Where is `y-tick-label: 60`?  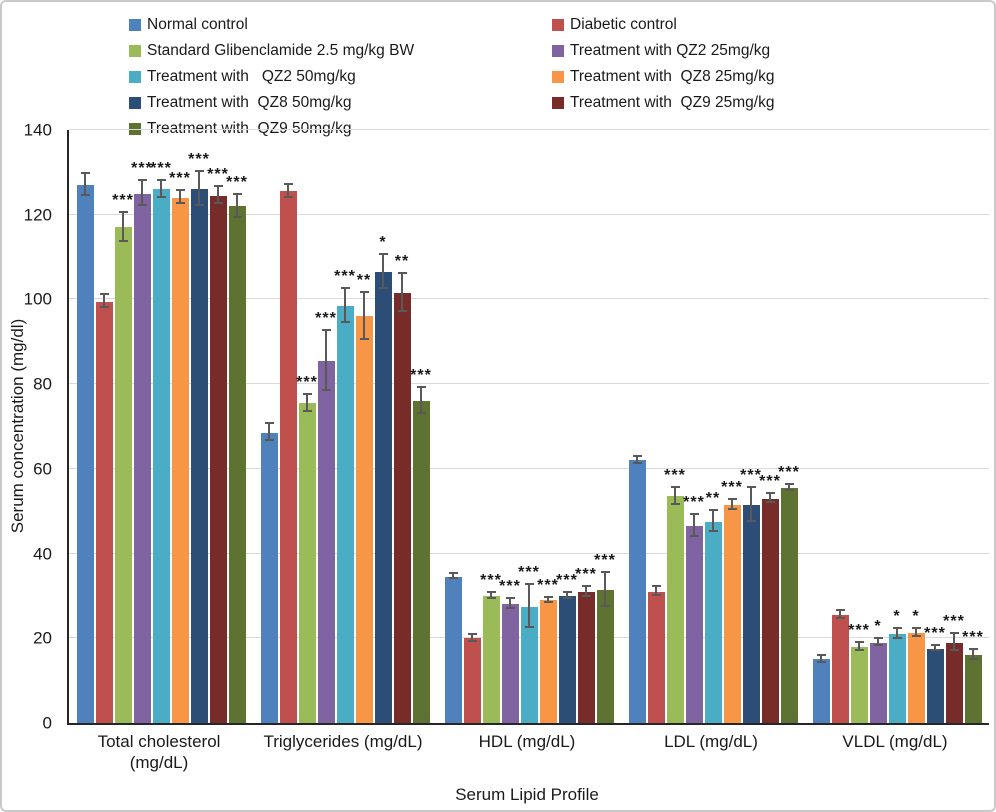 y-tick-label: 60 is located at coordinates (42, 469).